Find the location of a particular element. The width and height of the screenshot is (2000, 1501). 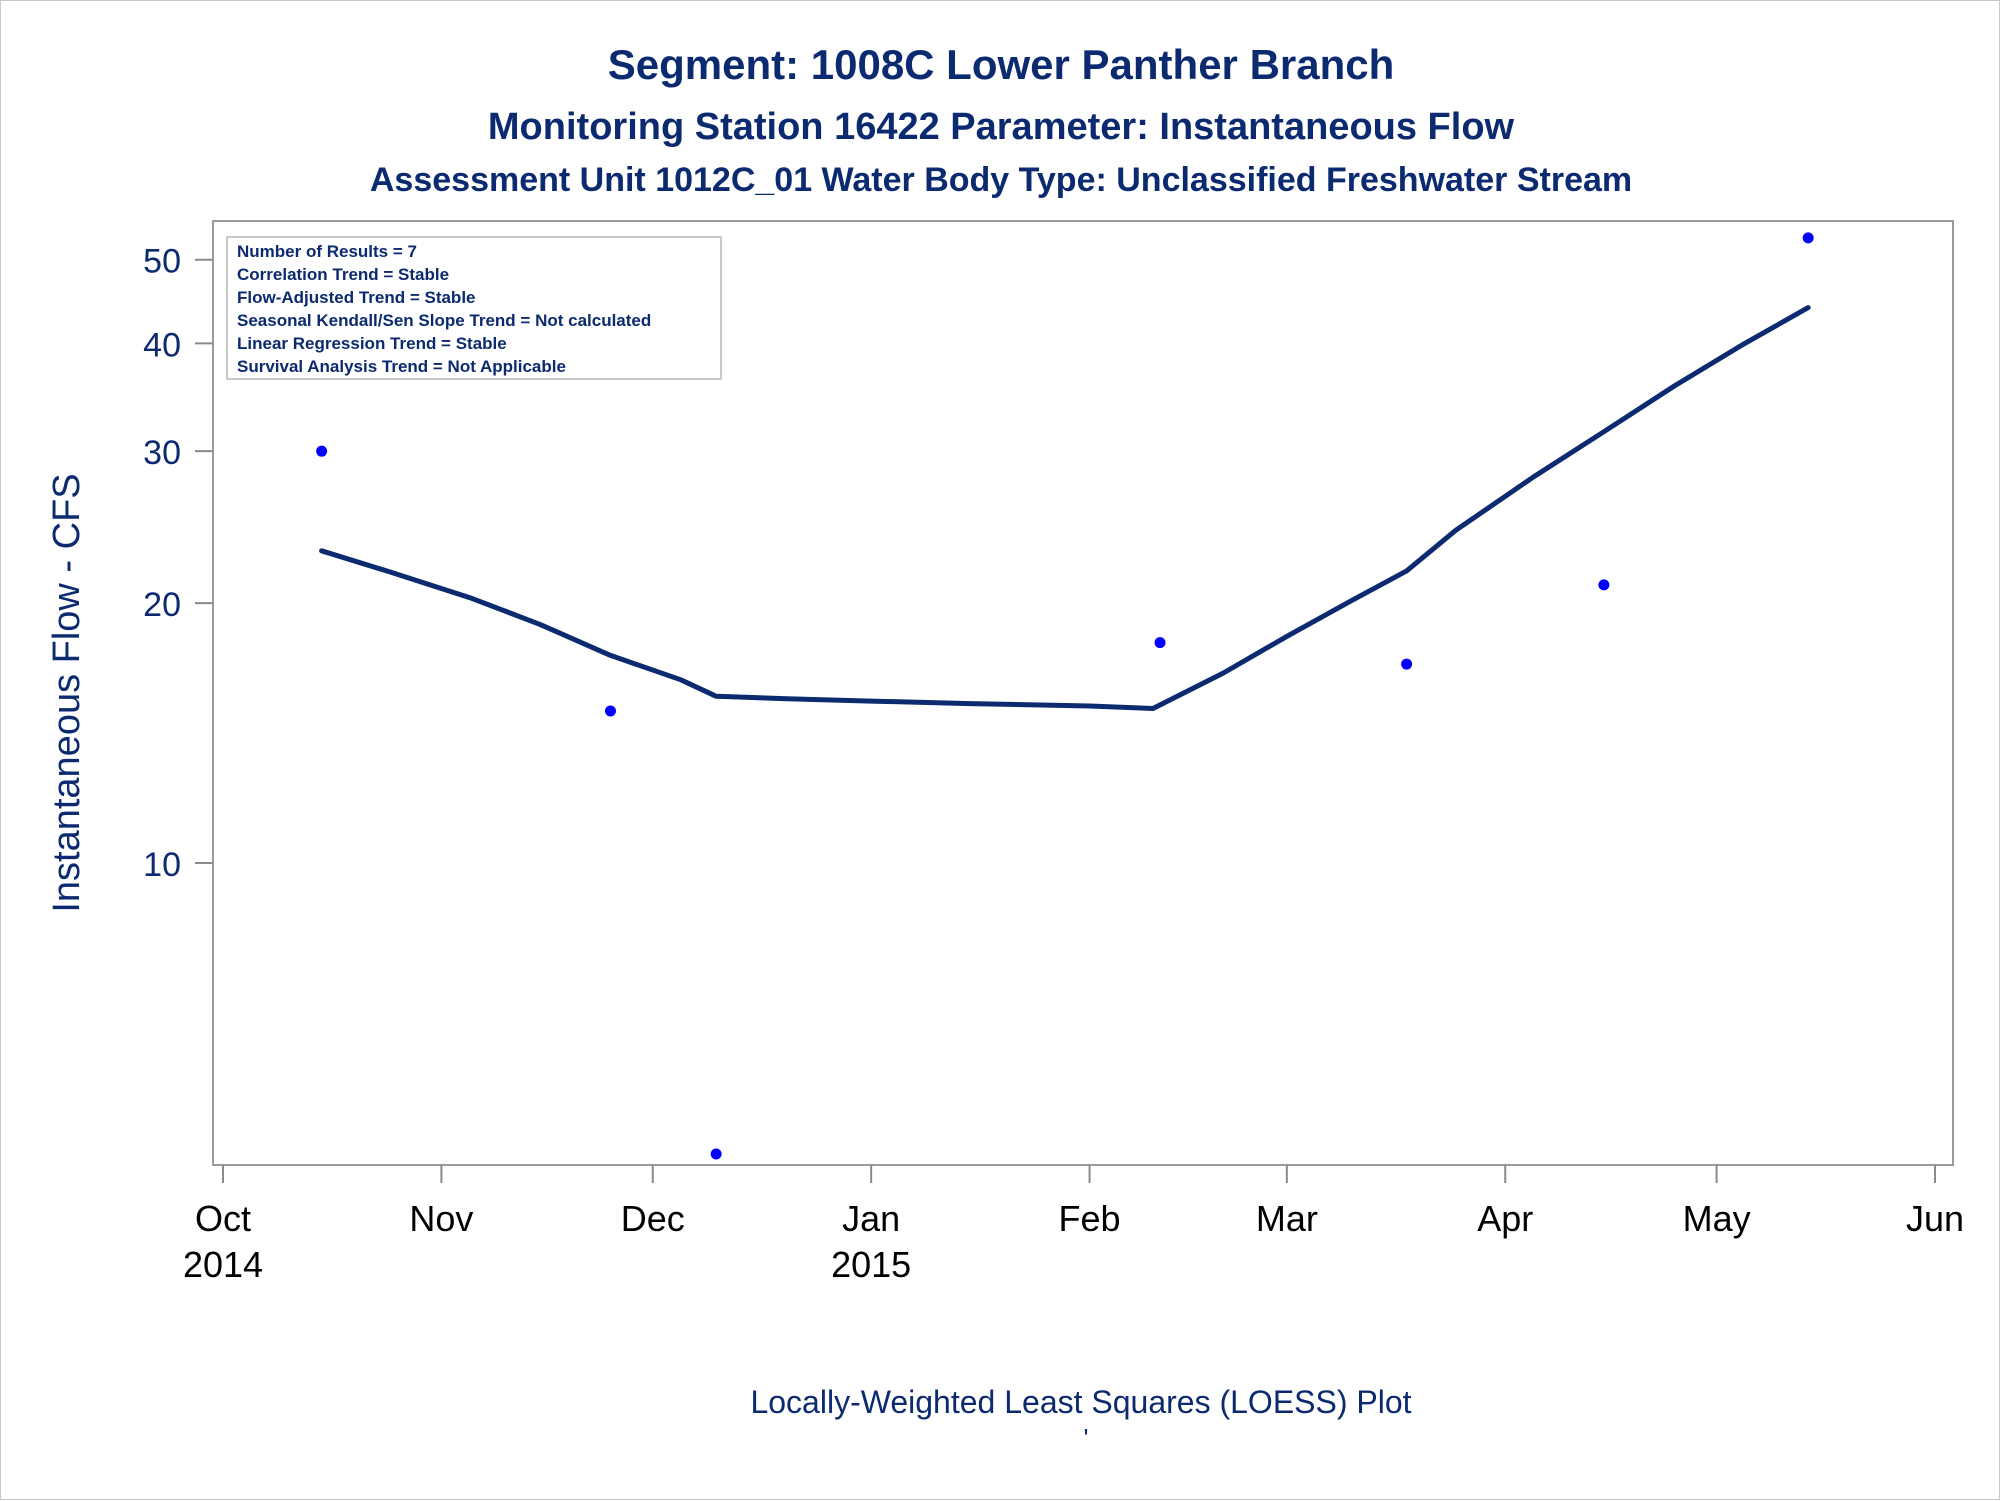

x-tick-label: Mar is located at coordinates (1287, 1218).